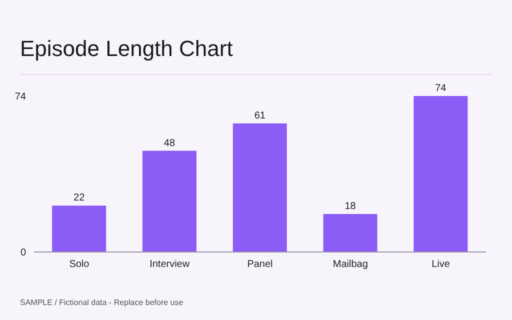 This screenshot has width=512, height=320. Describe the element at coordinates (350, 264) in the screenshot. I see `x-tick-label: Mailbag` at that location.